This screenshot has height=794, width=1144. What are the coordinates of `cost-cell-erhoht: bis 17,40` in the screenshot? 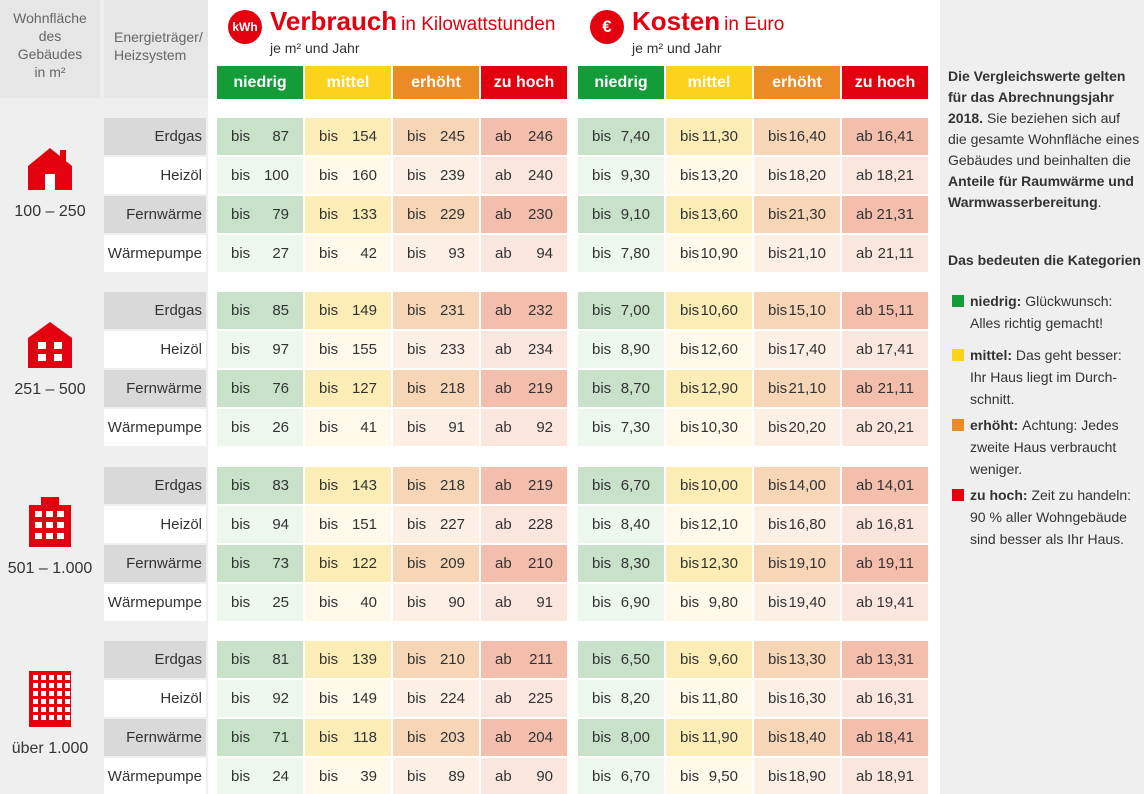 It's located at (797, 349).